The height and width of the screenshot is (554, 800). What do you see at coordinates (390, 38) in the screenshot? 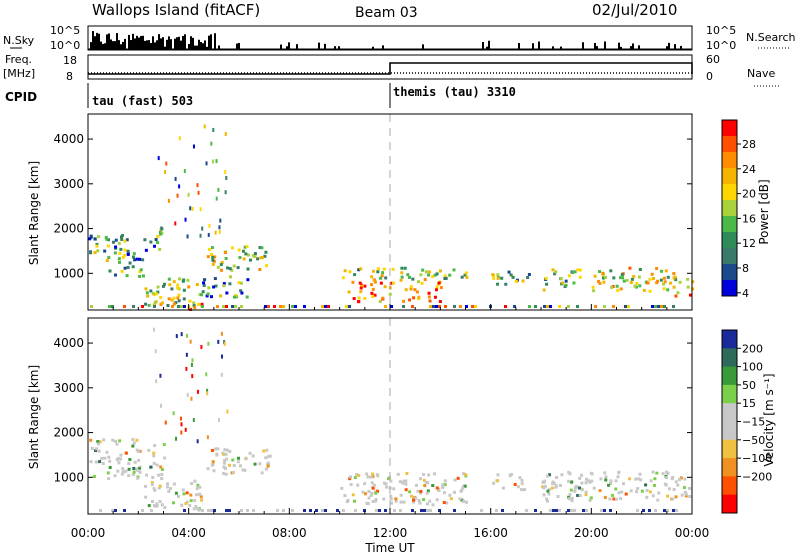
I see `nsky-panel` at bounding box center [390, 38].